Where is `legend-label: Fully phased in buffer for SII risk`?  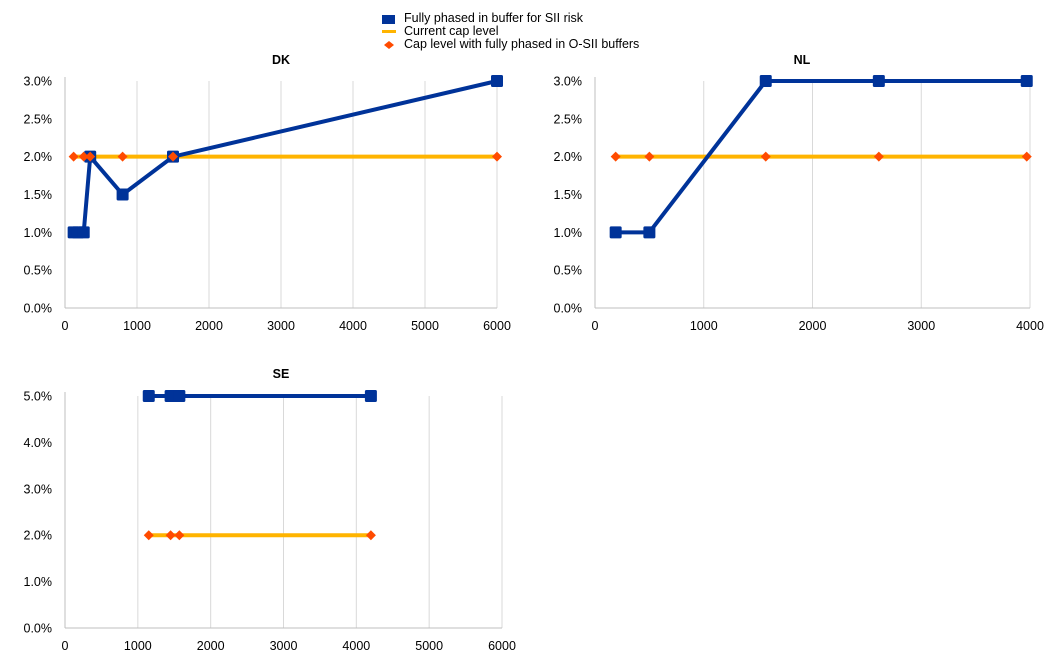
legend-label: Fully phased in buffer for SII risk is located at coordinates (494, 18).